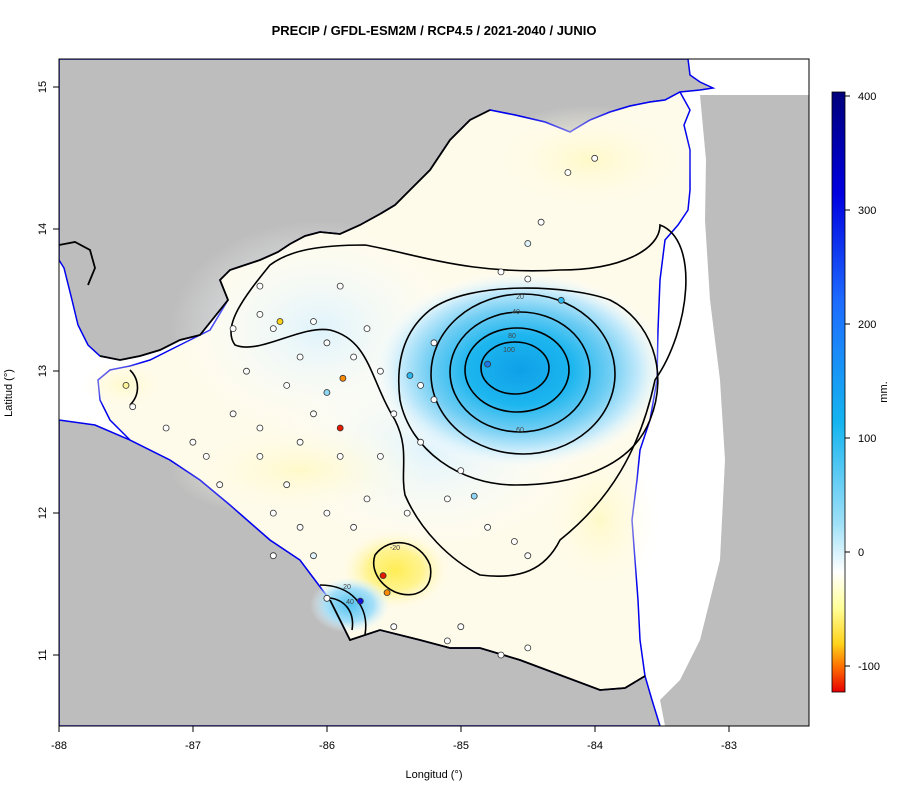 The image size is (900, 805). Describe the element at coordinates (395, 548) in the screenshot. I see `contour-label: -20` at that location.